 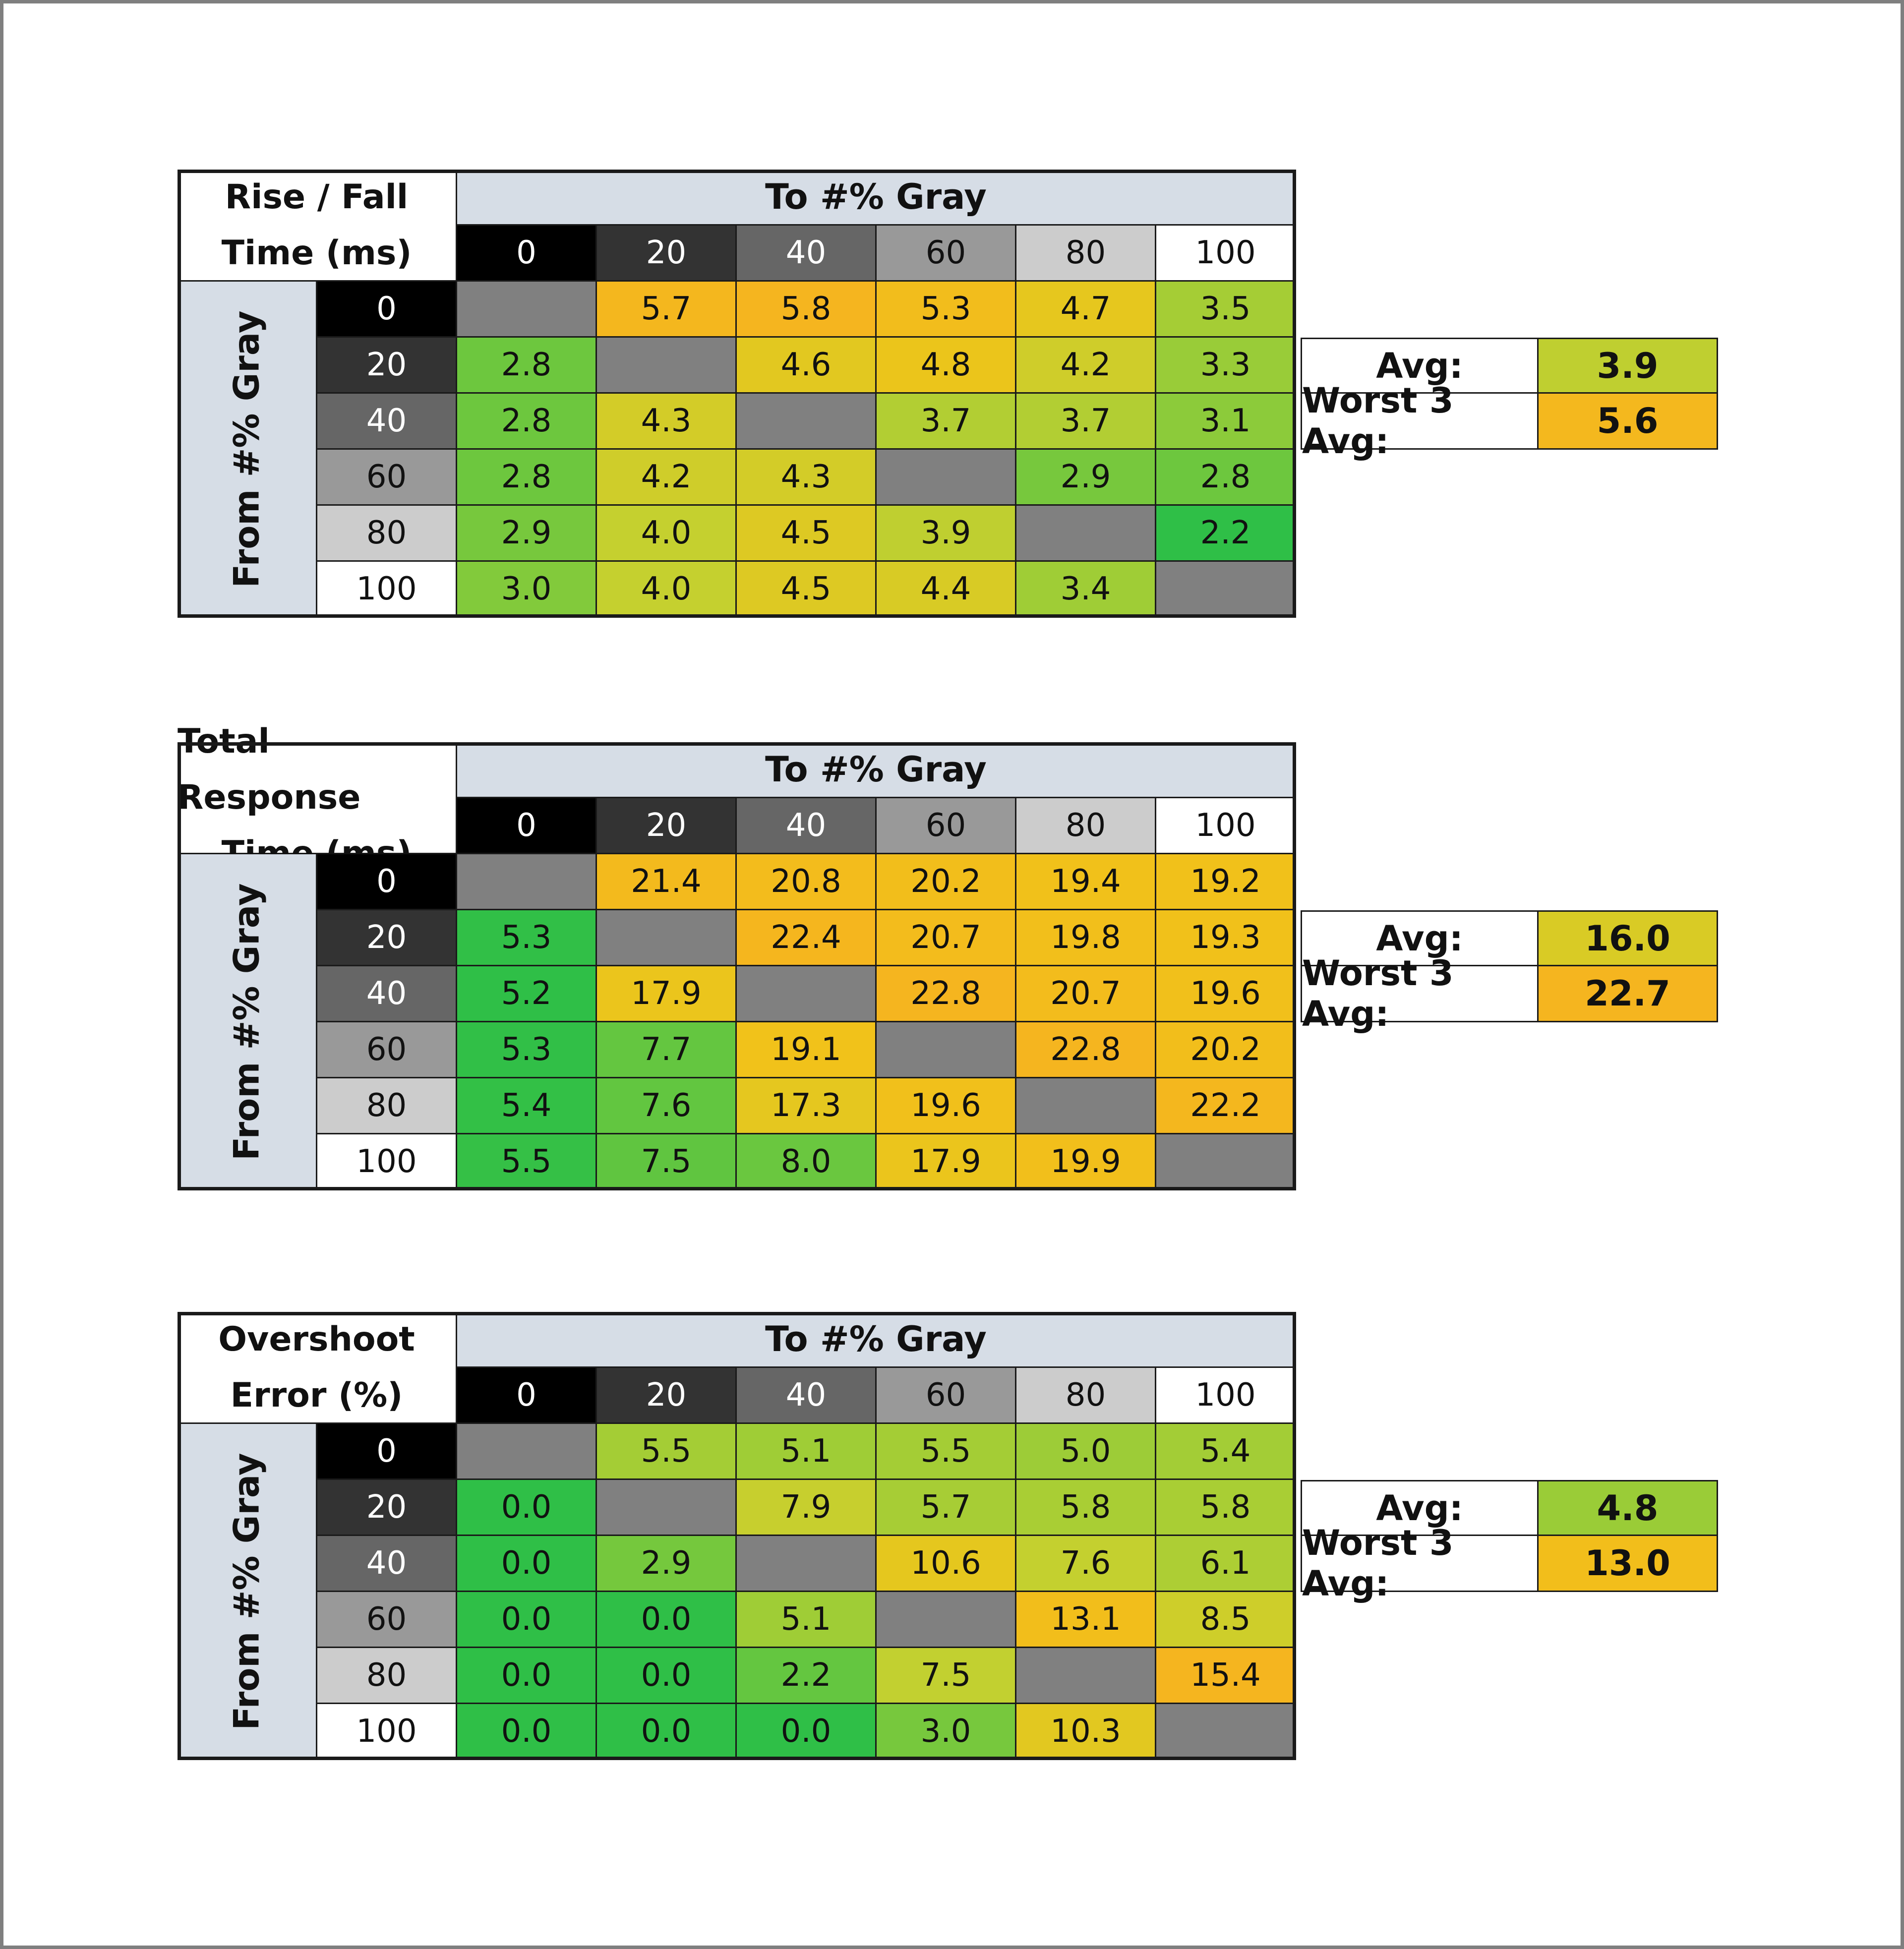 What do you see at coordinates (387, 310) in the screenshot?
I see `row-level-header: 0` at bounding box center [387, 310].